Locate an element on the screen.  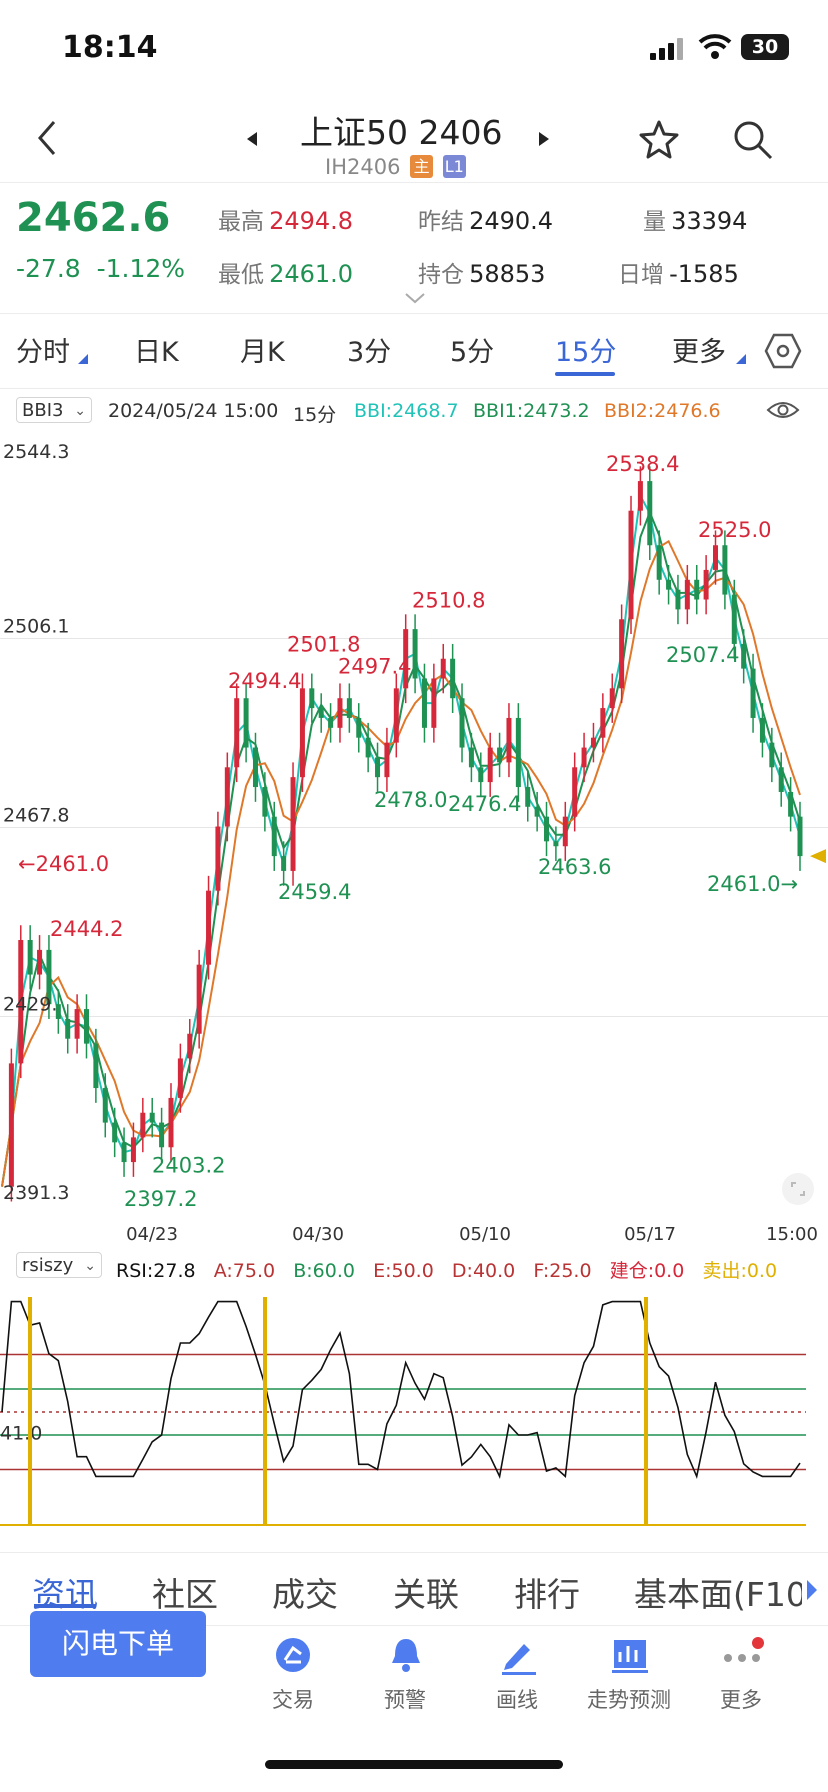
active-tab-underline is located at coordinates (585, 374).